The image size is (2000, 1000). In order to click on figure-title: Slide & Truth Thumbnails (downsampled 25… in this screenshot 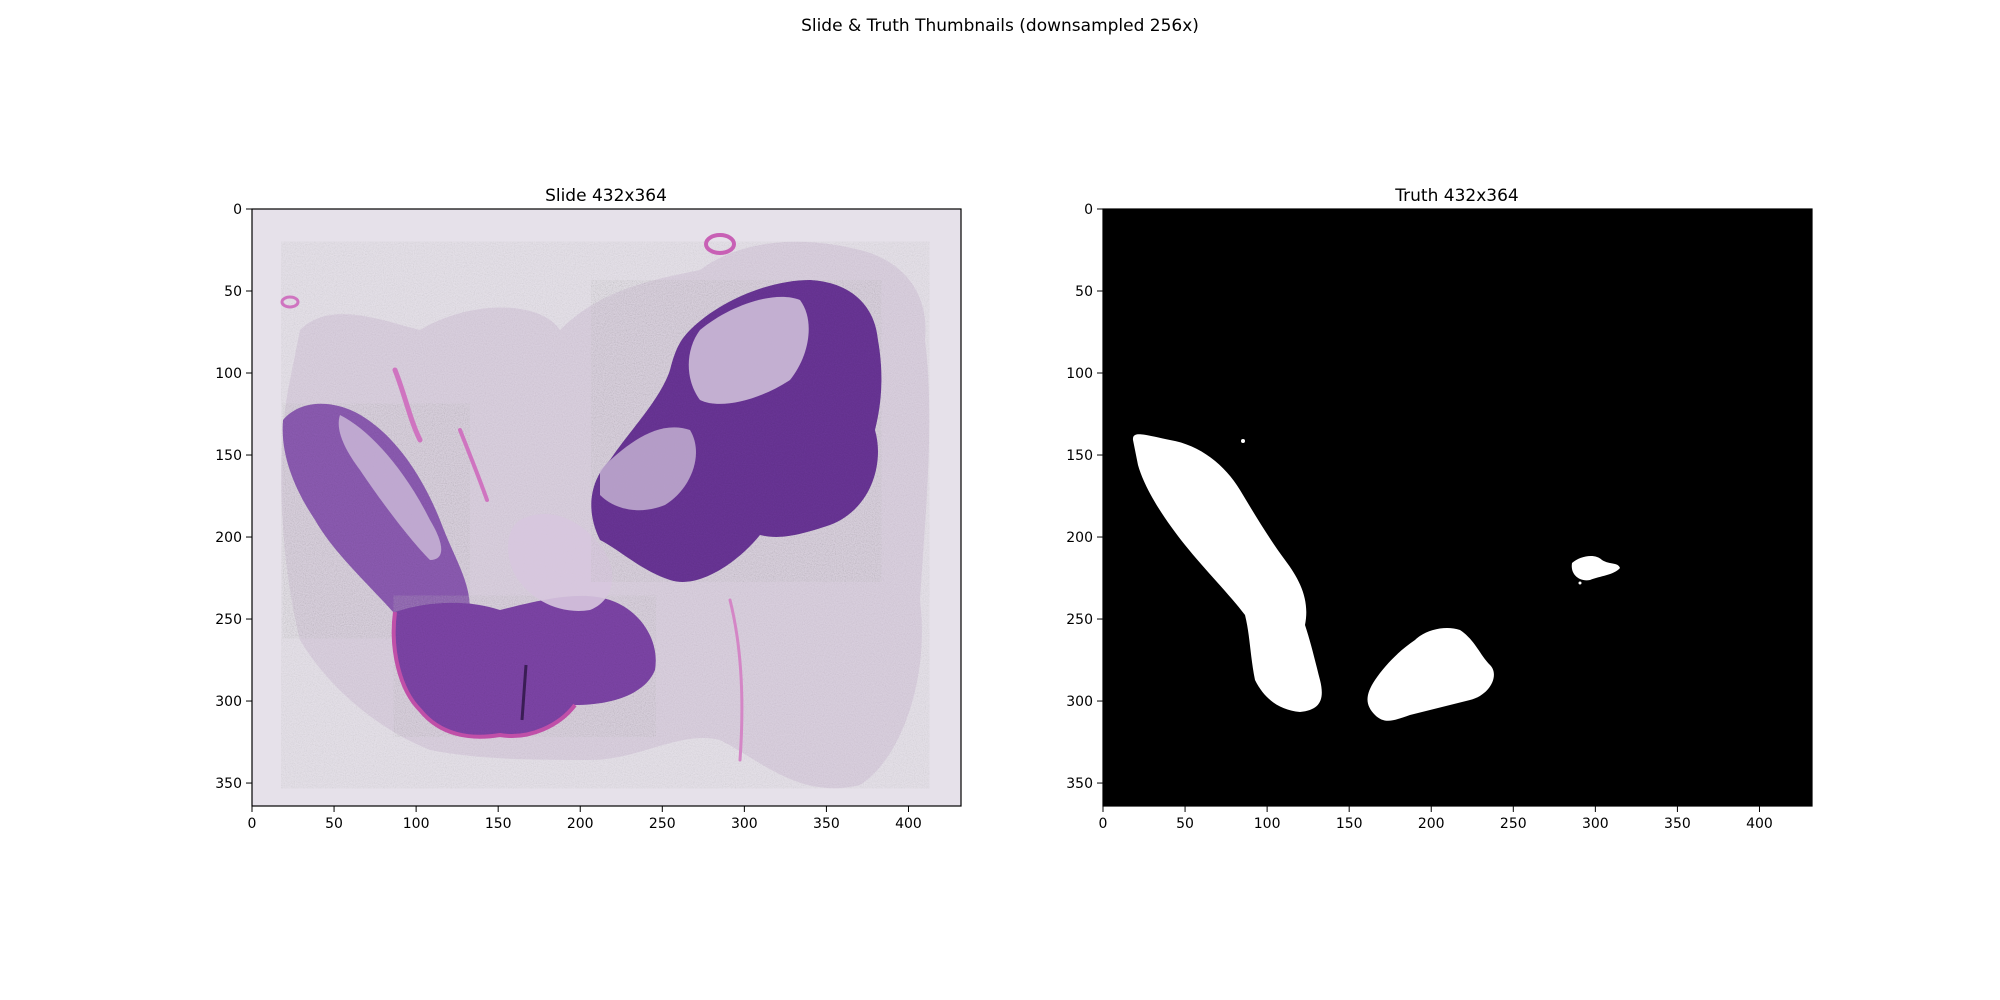, I will do `click(1000, 26)`.